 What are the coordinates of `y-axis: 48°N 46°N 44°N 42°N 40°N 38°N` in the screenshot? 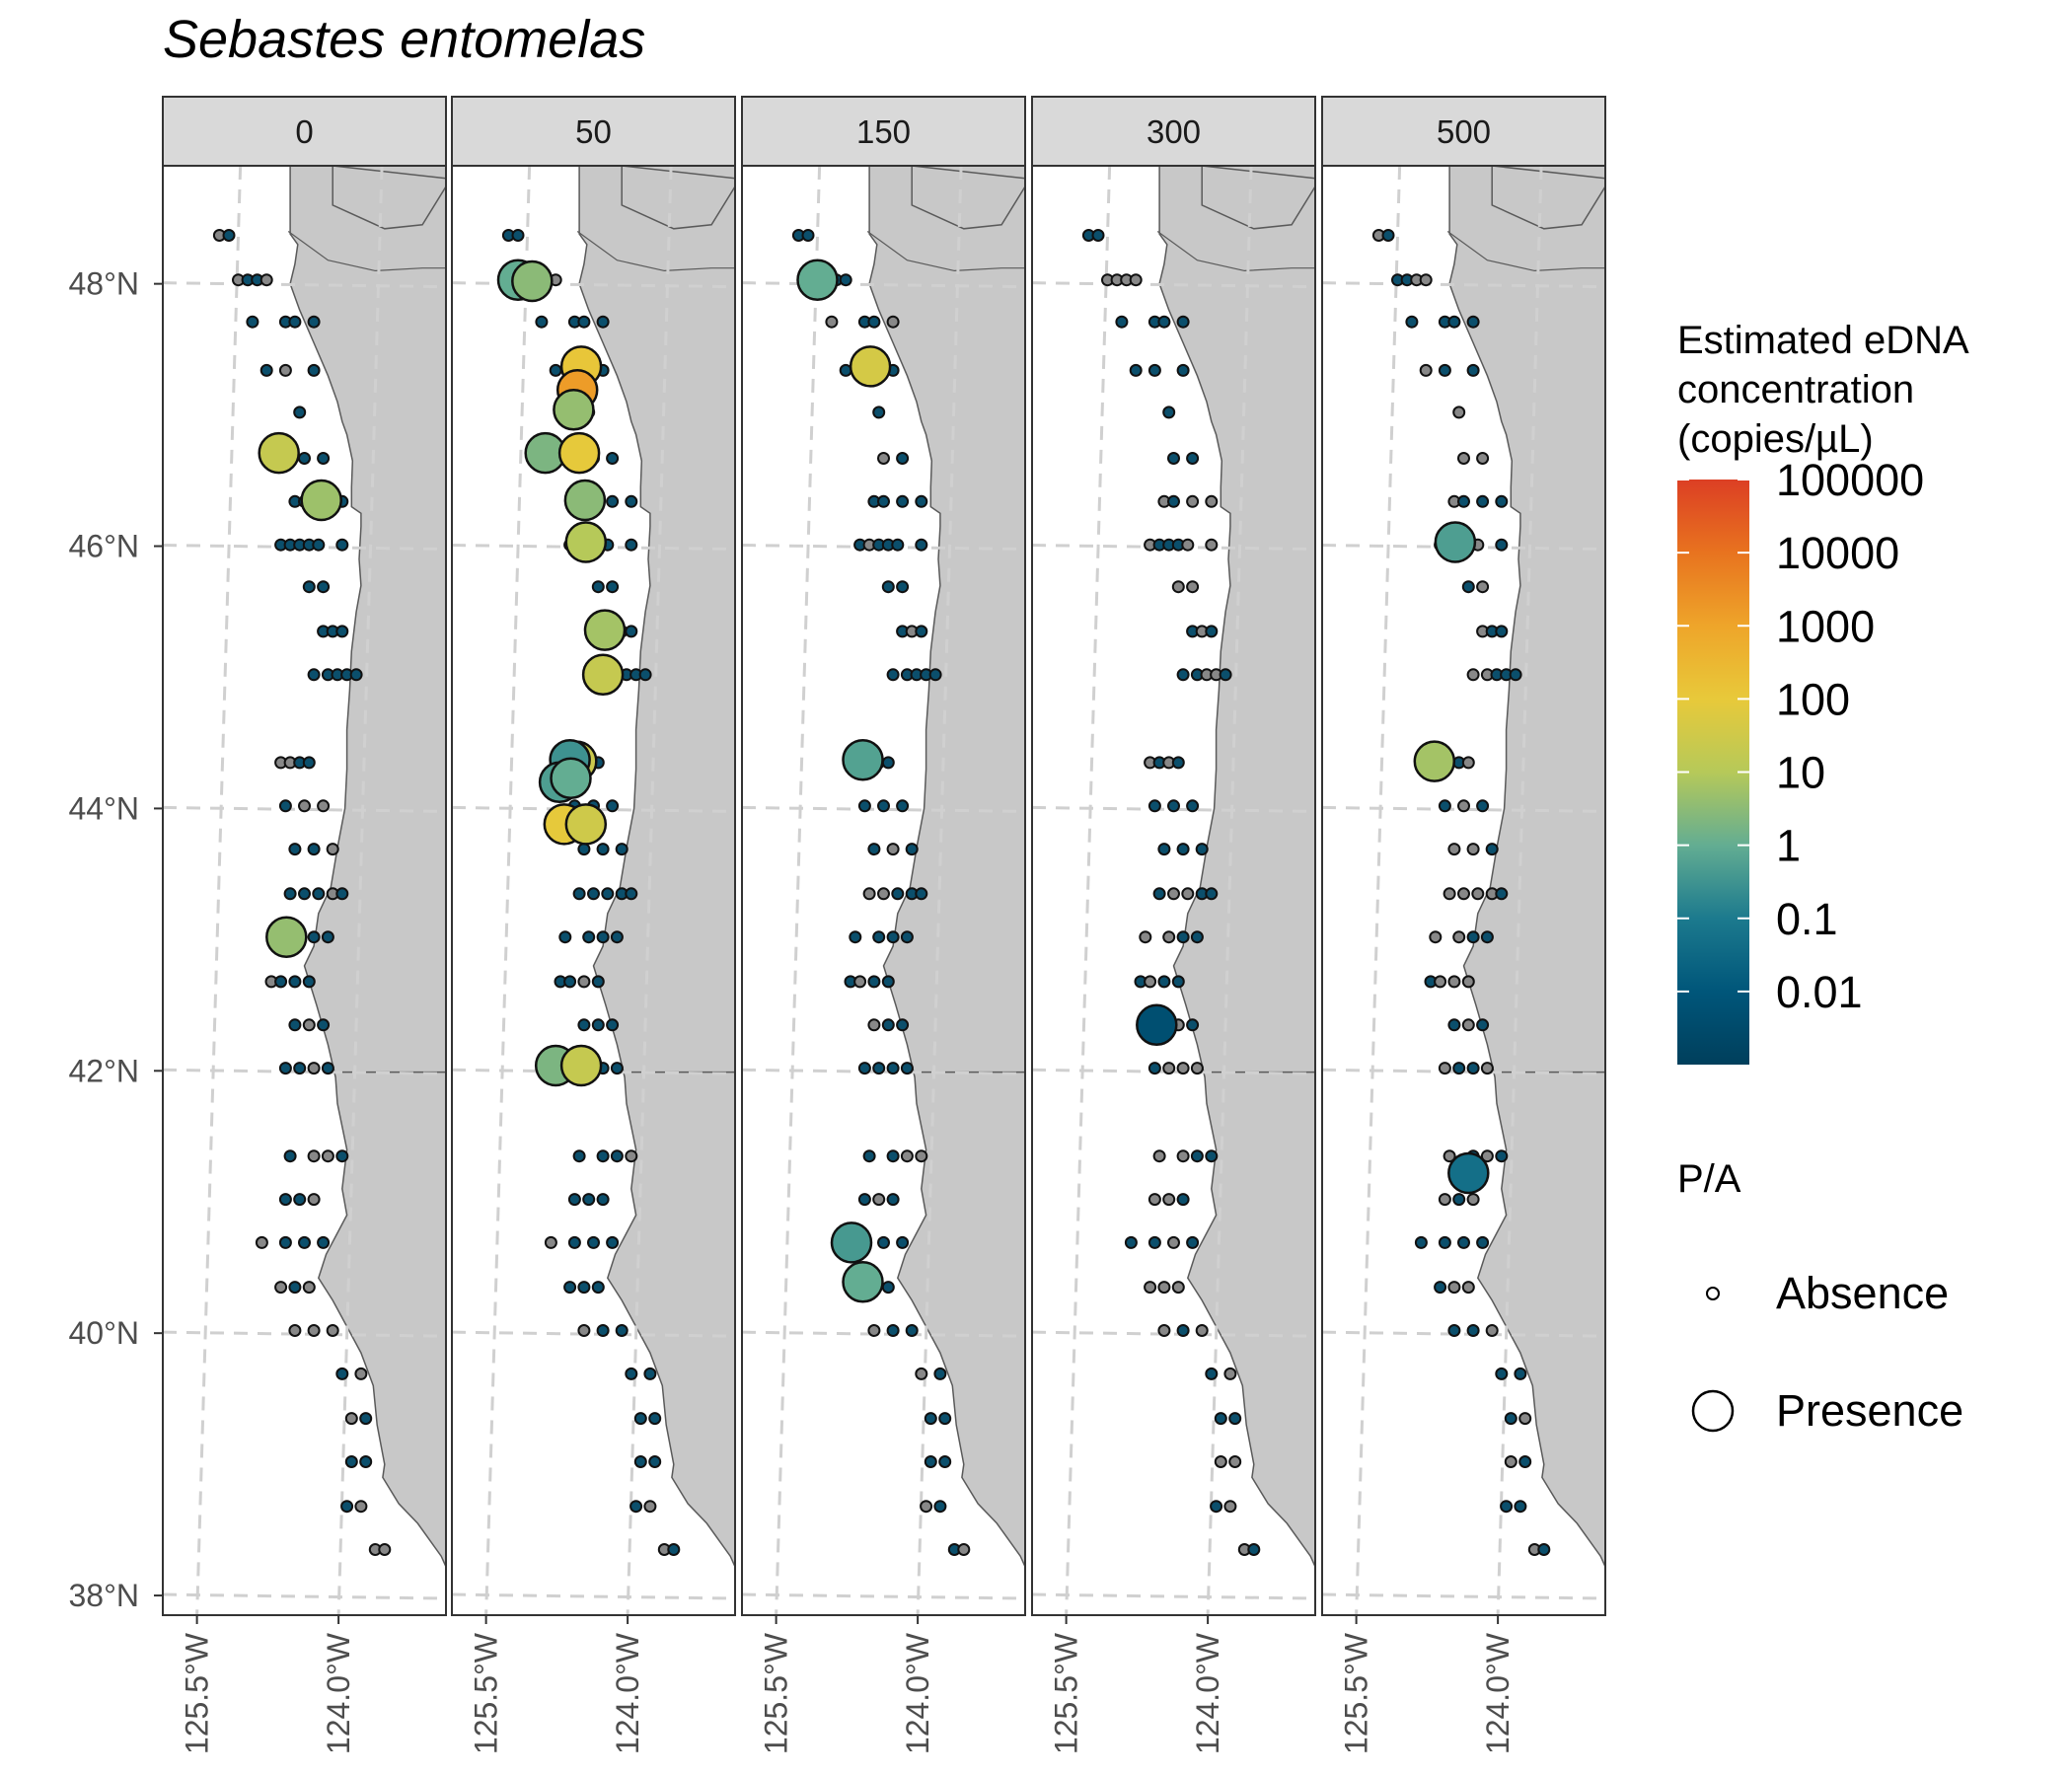 It's located at (116, 940).